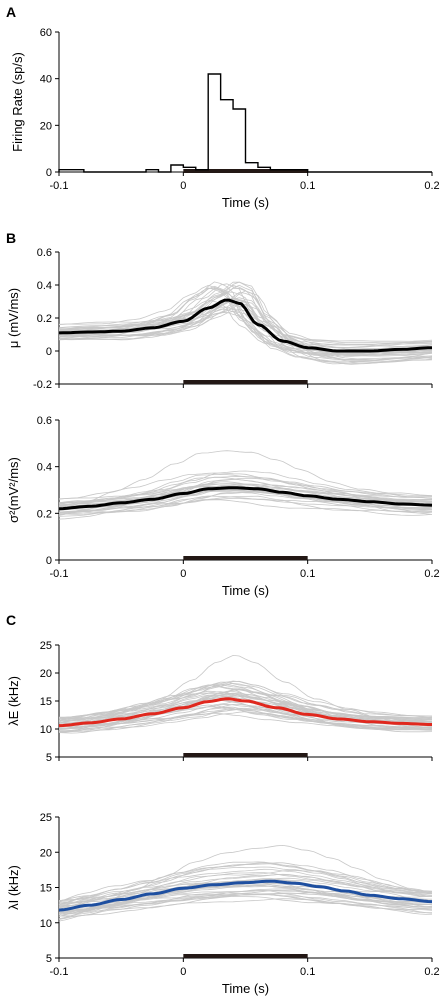  I want to click on y-tick-label: 40, so click(46, 80).